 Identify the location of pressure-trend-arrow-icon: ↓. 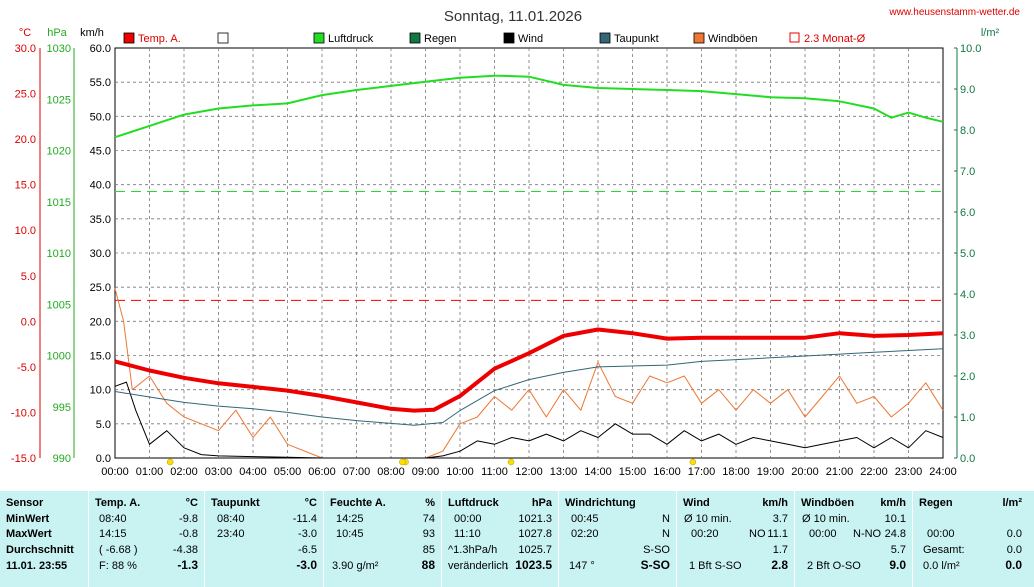
(507, 565).